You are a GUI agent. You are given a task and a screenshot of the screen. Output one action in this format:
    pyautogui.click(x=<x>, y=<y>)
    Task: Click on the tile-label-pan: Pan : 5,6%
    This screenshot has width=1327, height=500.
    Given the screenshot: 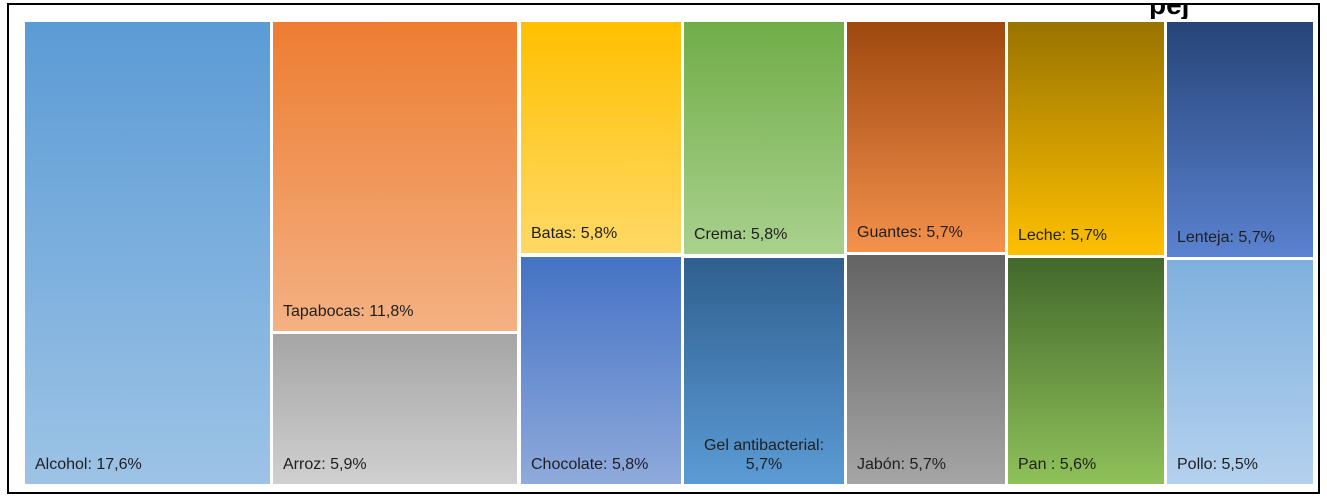 What is the action you would take?
    pyautogui.click(x=1057, y=464)
    